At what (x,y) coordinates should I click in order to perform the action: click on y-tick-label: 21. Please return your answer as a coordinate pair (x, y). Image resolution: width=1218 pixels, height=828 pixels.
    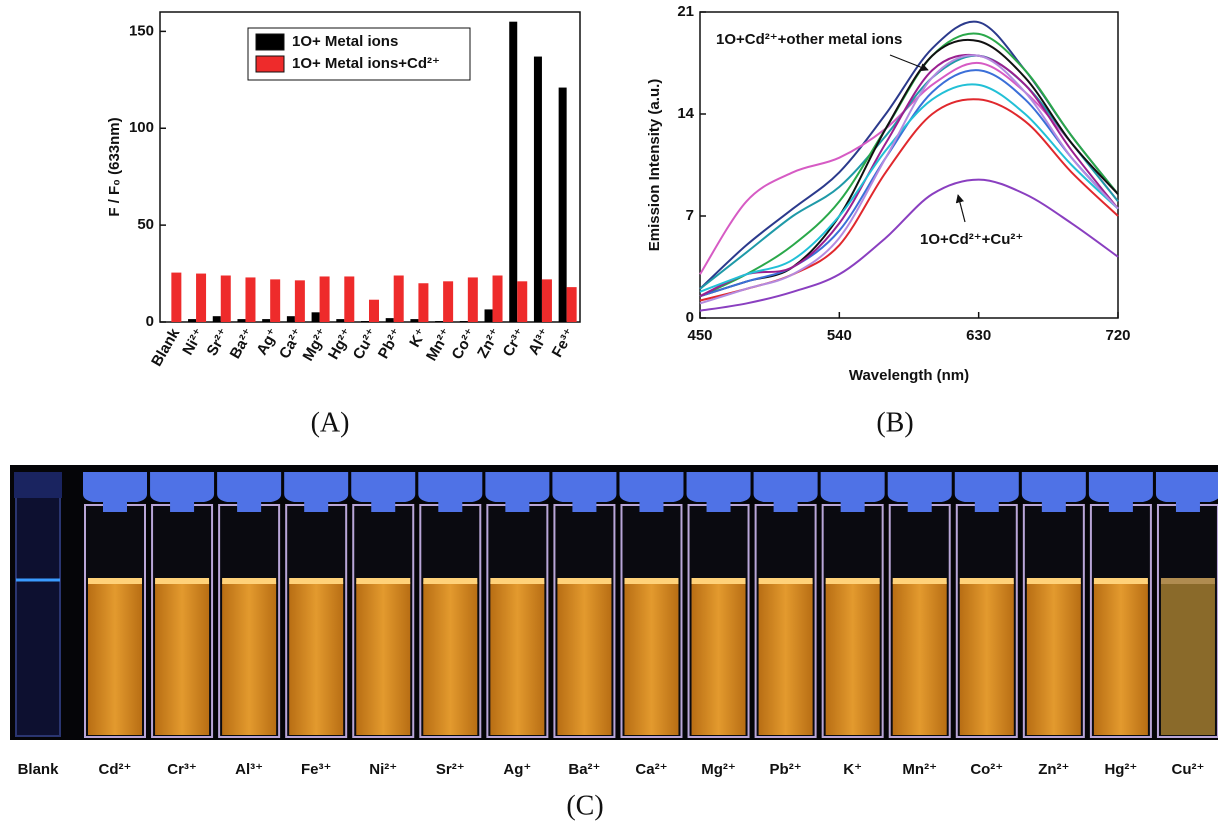
    Looking at the image, I should click on (685, 11).